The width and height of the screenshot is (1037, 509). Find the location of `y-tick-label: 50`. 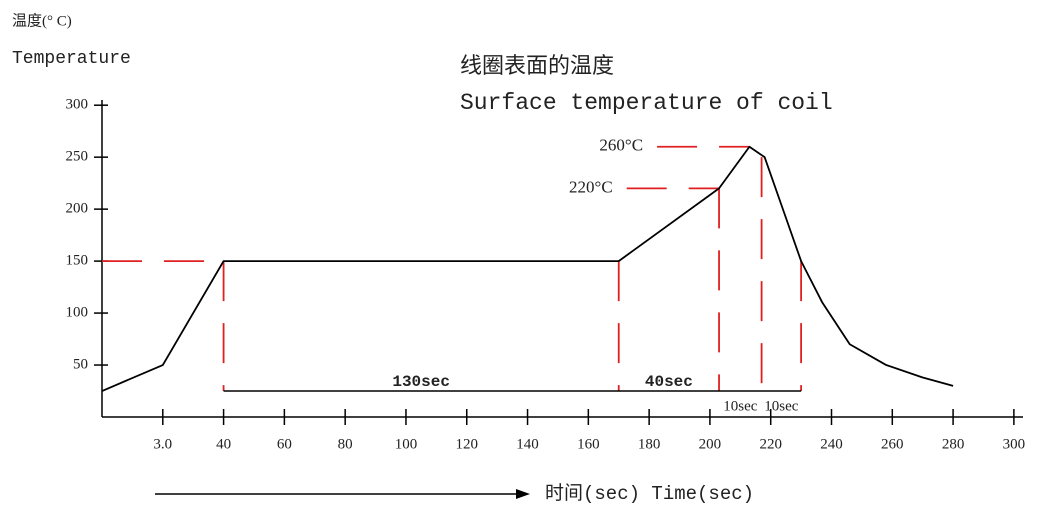

y-tick-label: 50 is located at coordinates (80, 364).